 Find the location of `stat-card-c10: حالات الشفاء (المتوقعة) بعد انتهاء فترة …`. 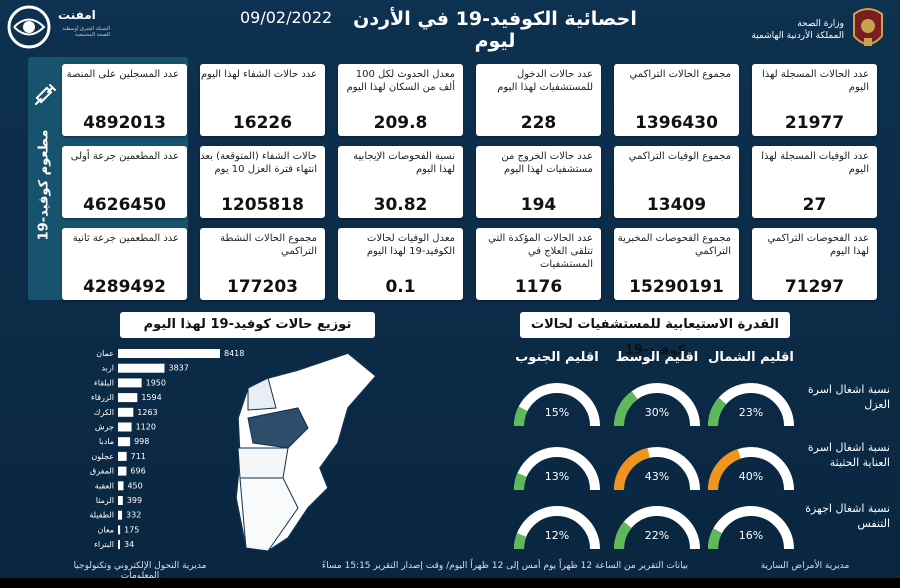

stat-card-c10: حالات الشفاء (المتوقعة) بعد انتهاء فترة … is located at coordinates (262, 182).